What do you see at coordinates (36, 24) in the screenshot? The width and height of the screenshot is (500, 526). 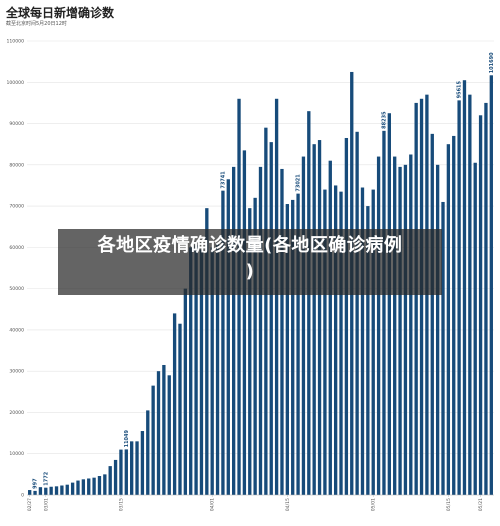 I see `chart-subtitle: 截至北京时间5月20日12时` at bounding box center [36, 24].